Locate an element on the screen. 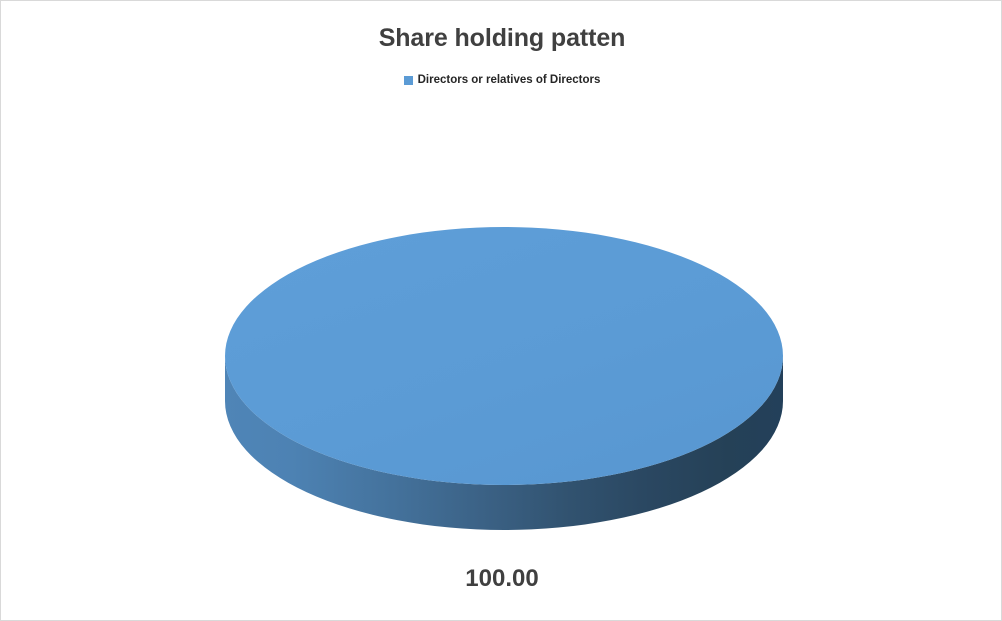 Image resolution: width=1002 pixels, height=621 pixels. pie-data-label: 100.00 is located at coordinates (502, 578).